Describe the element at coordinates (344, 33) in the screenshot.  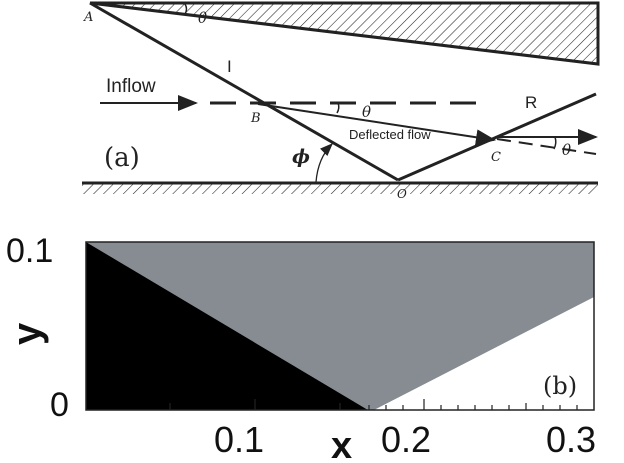
I see `wedge` at that location.